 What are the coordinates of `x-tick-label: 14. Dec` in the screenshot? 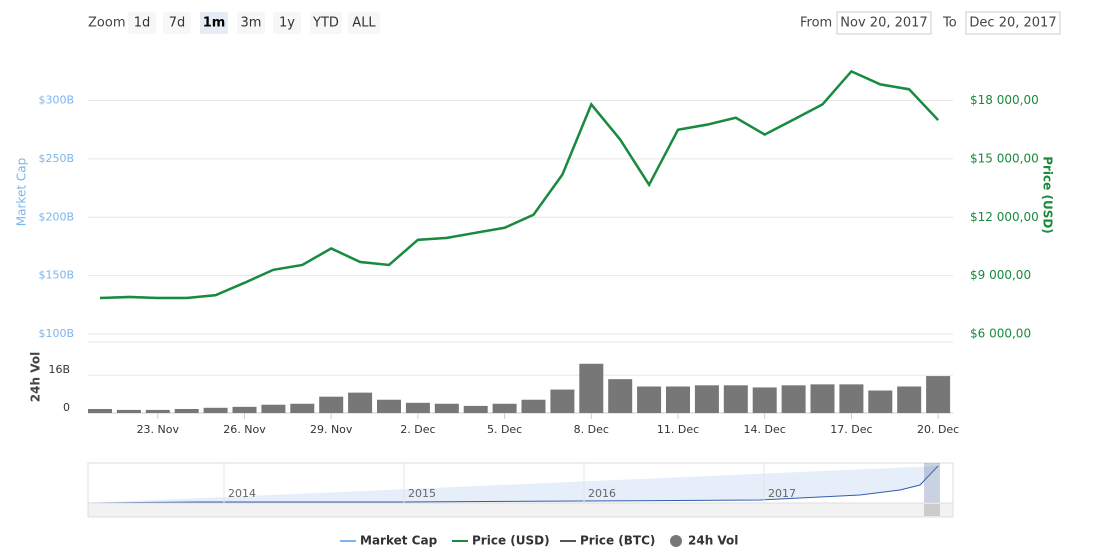 It's located at (765, 429).